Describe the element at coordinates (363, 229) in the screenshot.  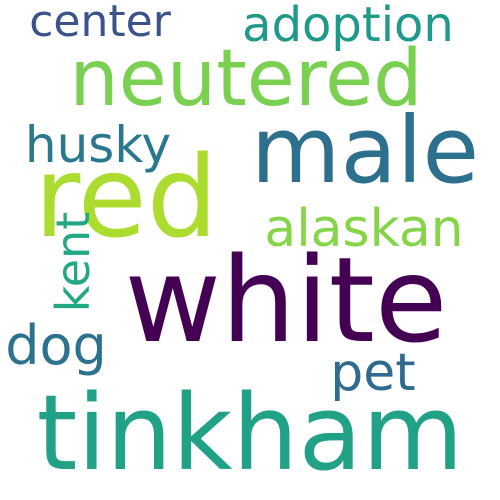
I see `word-alaskan: alaskan` at that location.